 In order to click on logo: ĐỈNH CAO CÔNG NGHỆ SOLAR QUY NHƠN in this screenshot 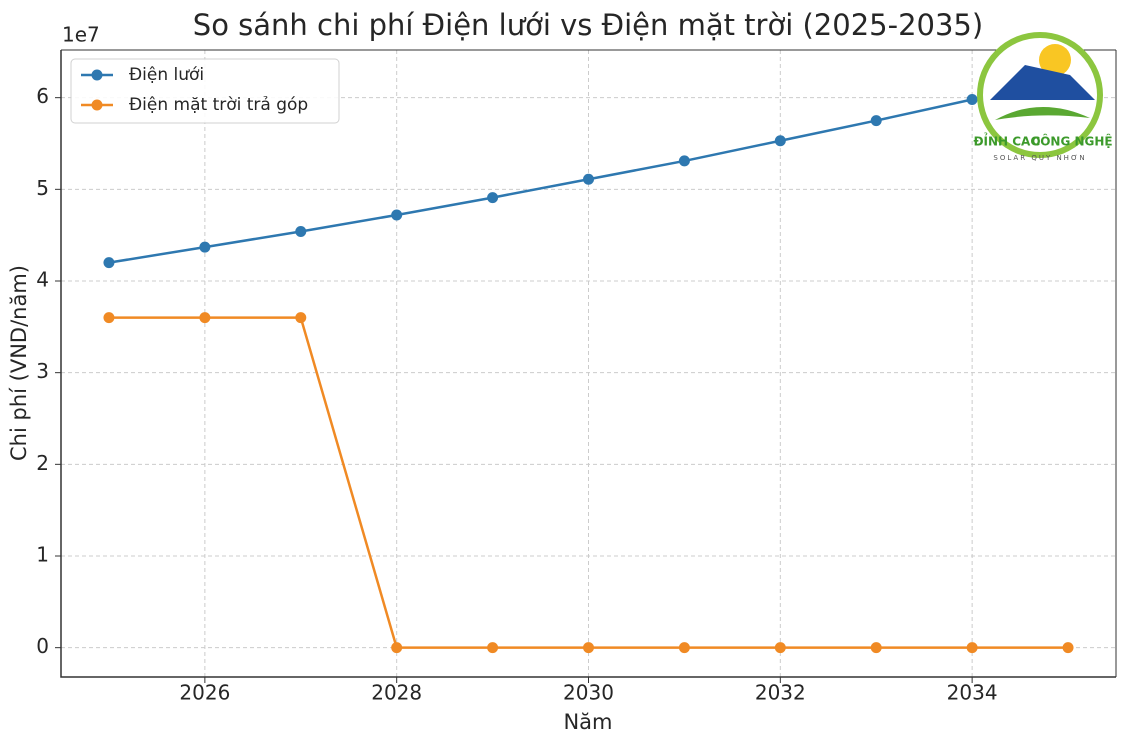, I will do `click(1043, 97)`.